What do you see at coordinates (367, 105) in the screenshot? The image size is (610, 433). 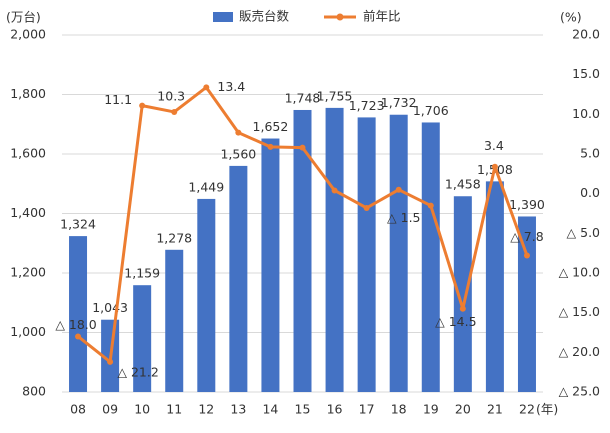 I see `bar-value-label: 1,723` at bounding box center [367, 105].